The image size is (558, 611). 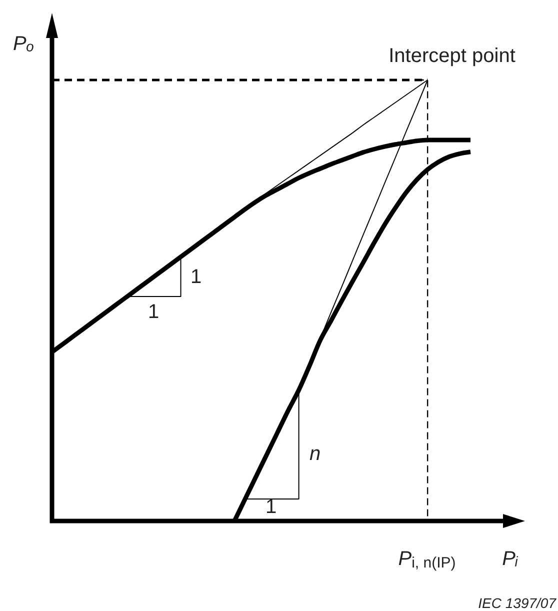 I want to click on y-axis-title: Pₒ, so click(x=23, y=44).